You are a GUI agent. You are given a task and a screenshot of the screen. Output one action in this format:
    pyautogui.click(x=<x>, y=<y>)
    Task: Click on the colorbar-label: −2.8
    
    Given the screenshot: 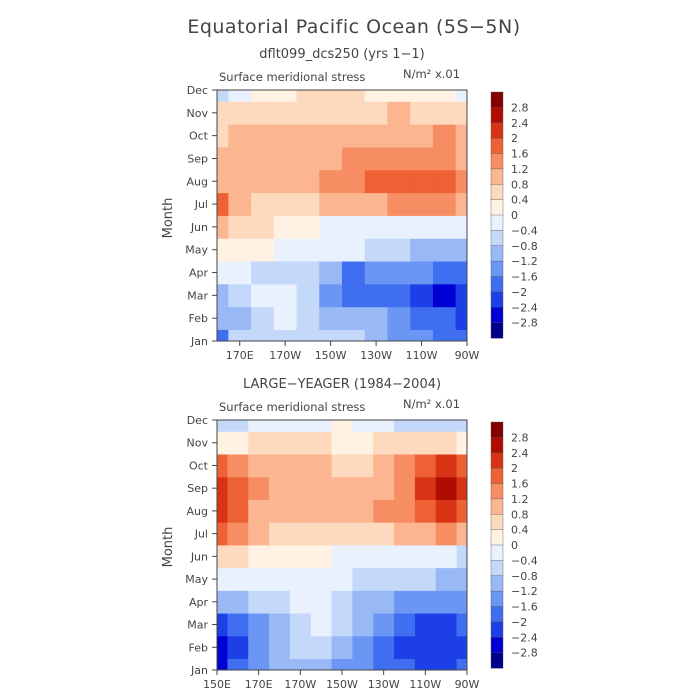 What is the action you would take?
    pyautogui.click(x=524, y=323)
    